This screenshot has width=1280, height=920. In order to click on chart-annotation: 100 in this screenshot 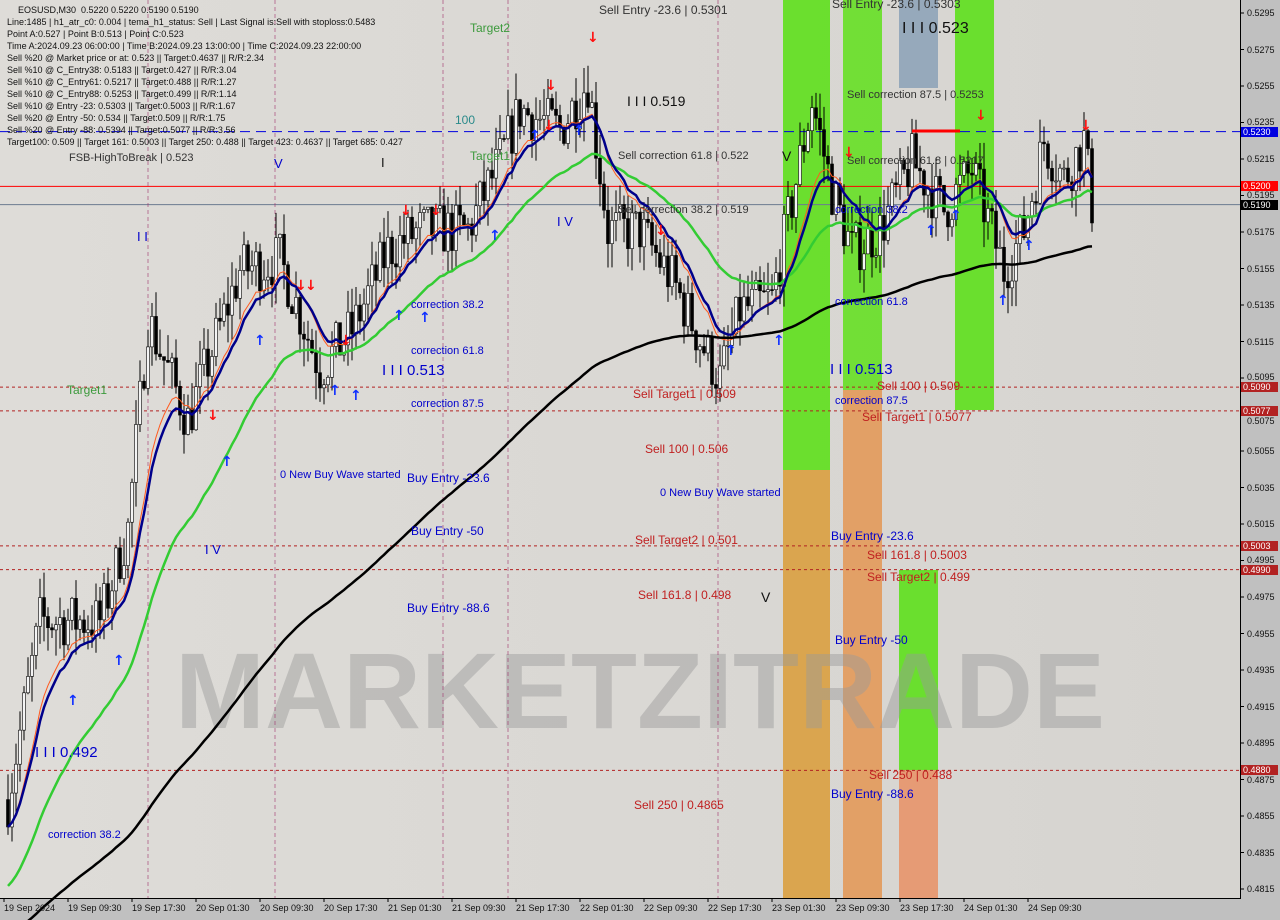, I will do `click(465, 120)`.